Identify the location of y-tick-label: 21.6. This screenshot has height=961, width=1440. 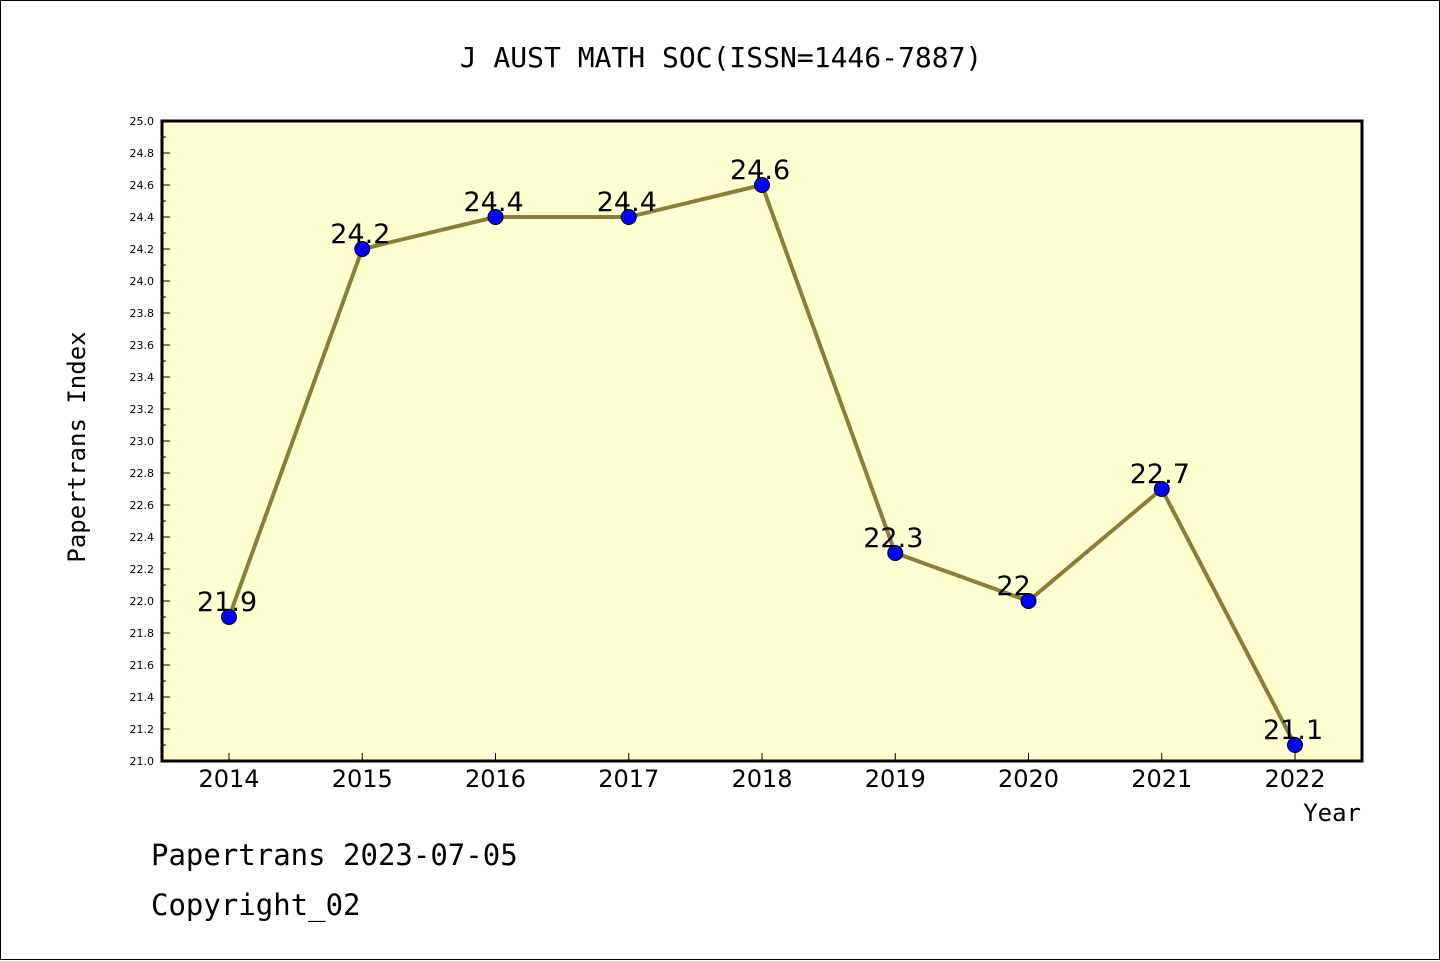
(142, 665).